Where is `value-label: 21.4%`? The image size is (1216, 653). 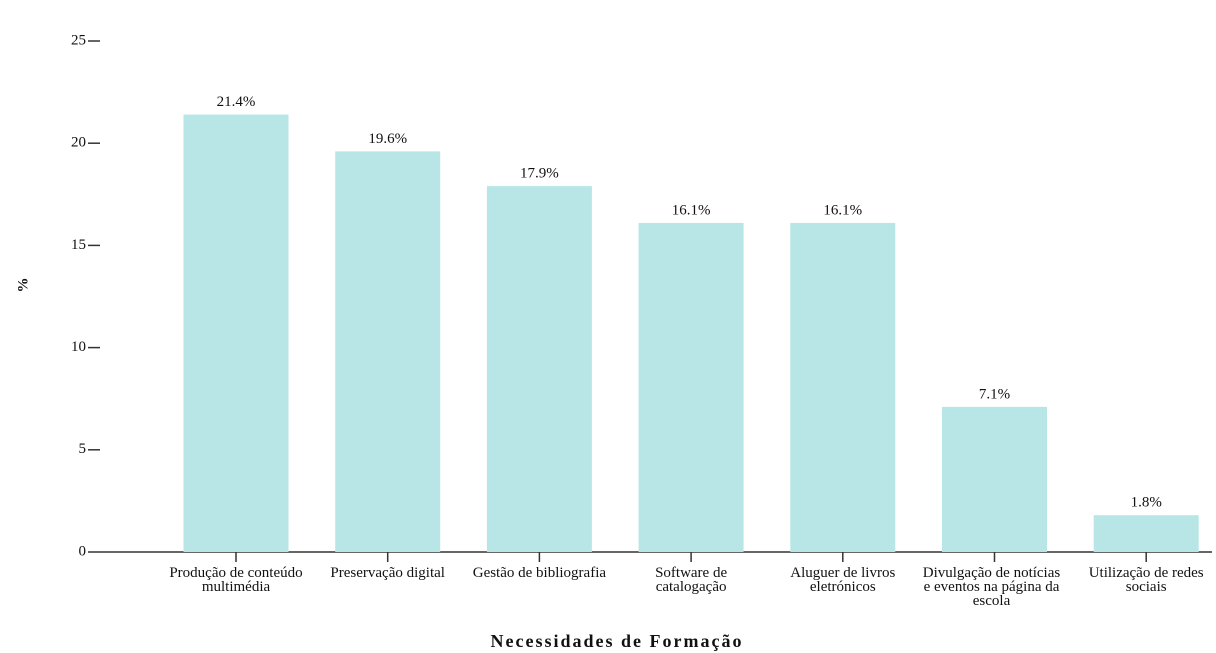 value-label: 21.4% is located at coordinates (236, 102).